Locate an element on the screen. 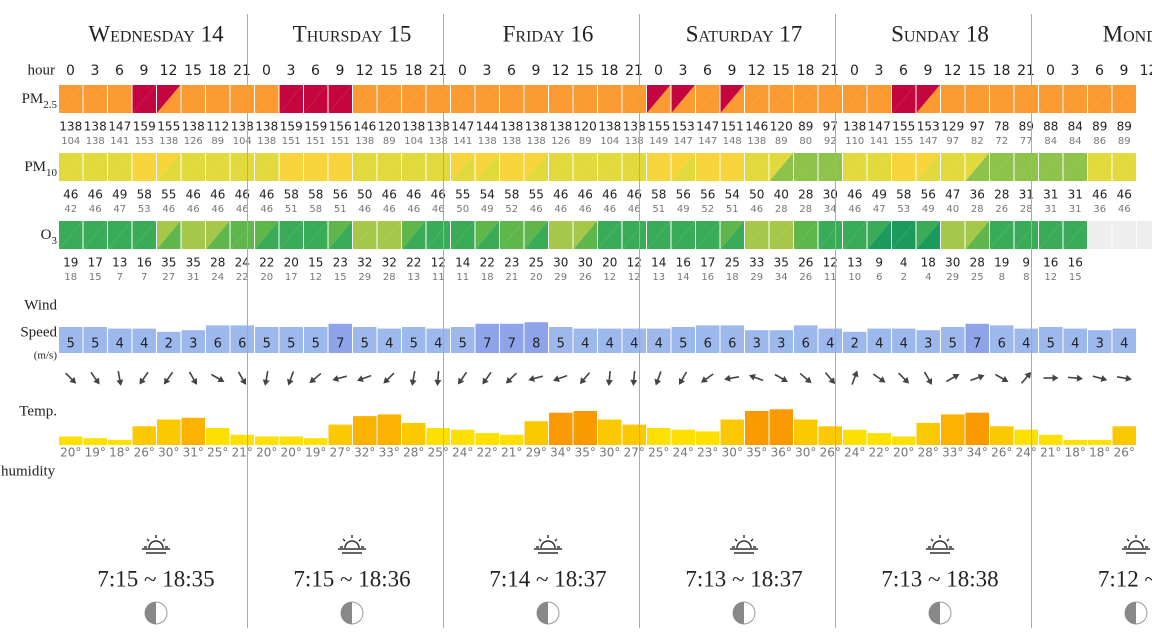  pm10-value: 55 is located at coordinates (536, 195).